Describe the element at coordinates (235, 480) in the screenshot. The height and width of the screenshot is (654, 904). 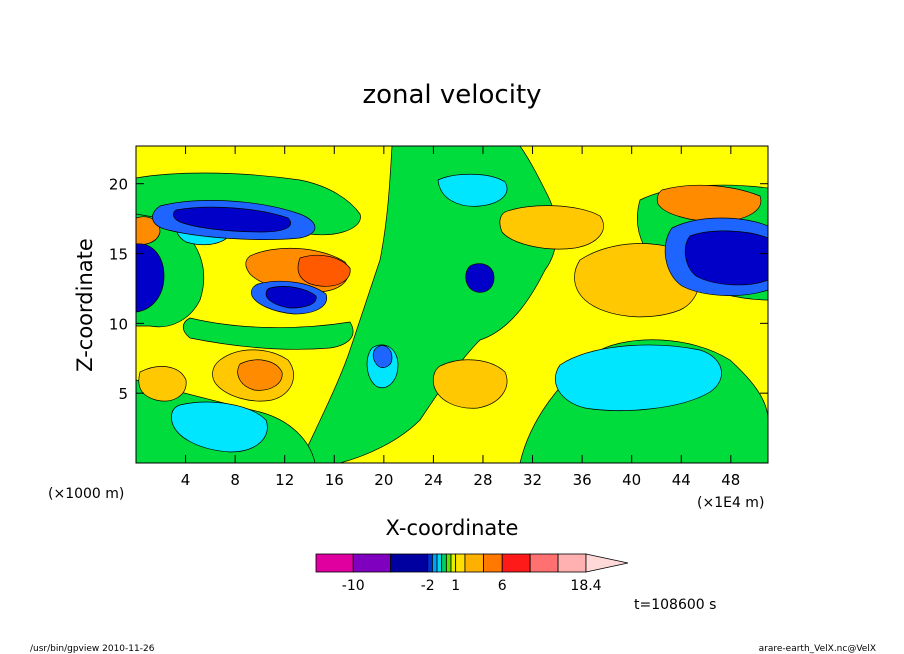
I see `x-tick-label: 8` at that location.